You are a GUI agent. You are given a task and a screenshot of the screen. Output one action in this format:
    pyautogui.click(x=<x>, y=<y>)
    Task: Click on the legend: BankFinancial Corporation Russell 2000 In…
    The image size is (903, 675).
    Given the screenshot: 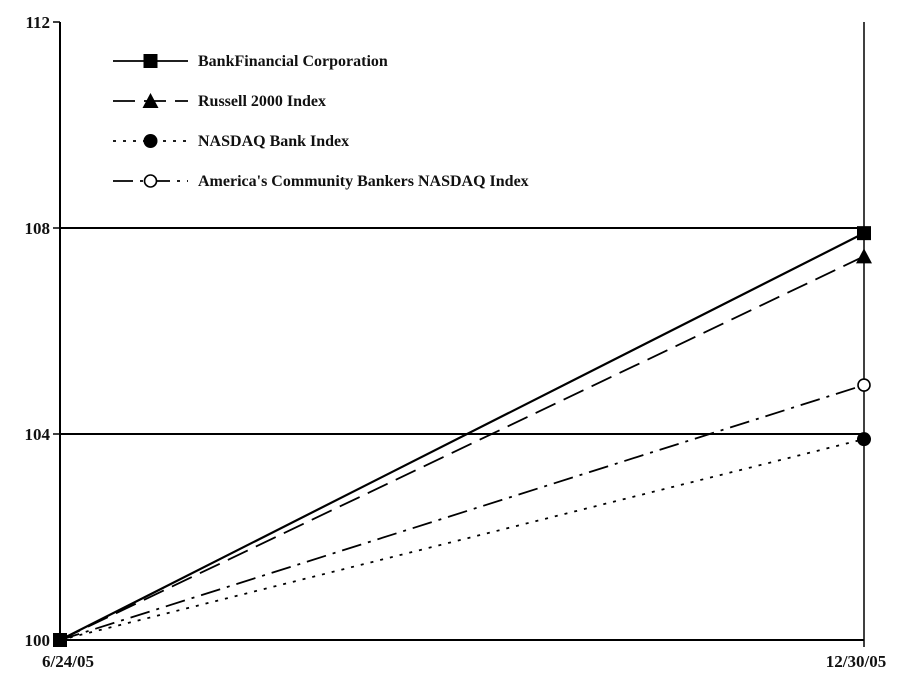 What is the action you would take?
    pyautogui.click(x=321, y=121)
    